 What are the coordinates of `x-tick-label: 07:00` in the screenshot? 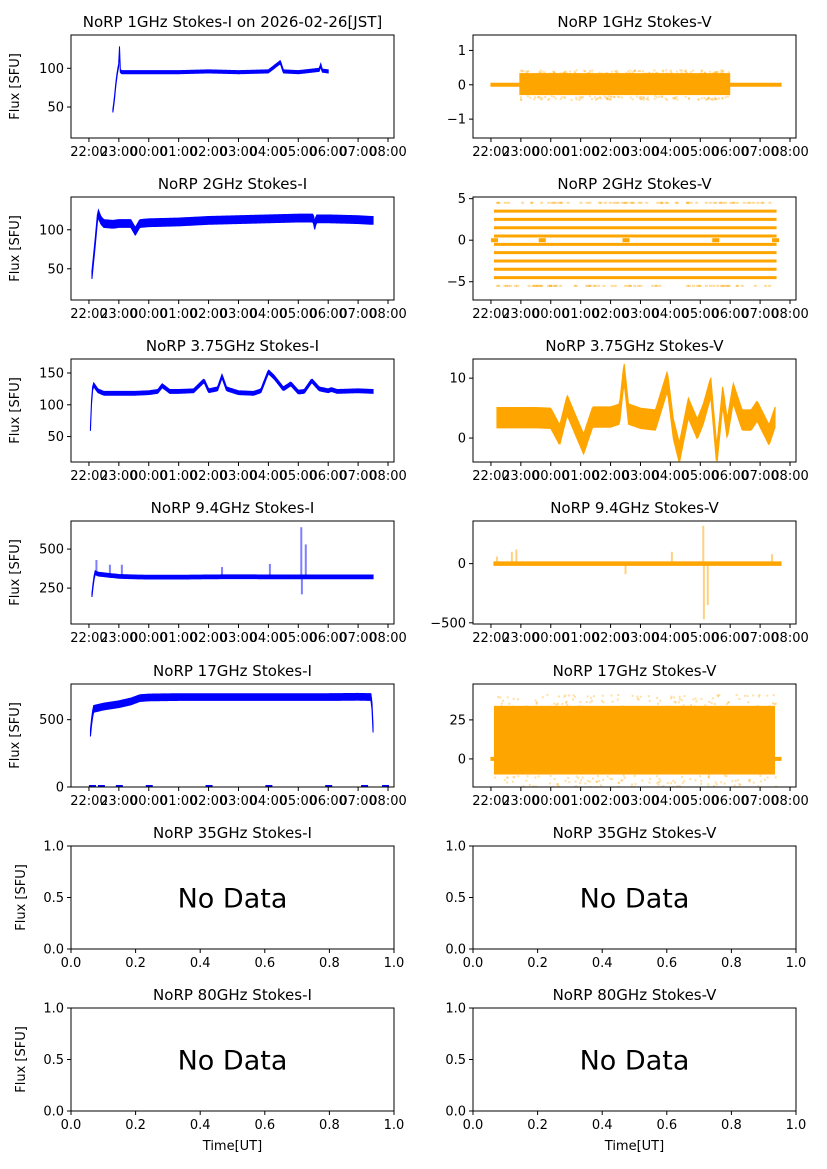 It's located at (759, 638).